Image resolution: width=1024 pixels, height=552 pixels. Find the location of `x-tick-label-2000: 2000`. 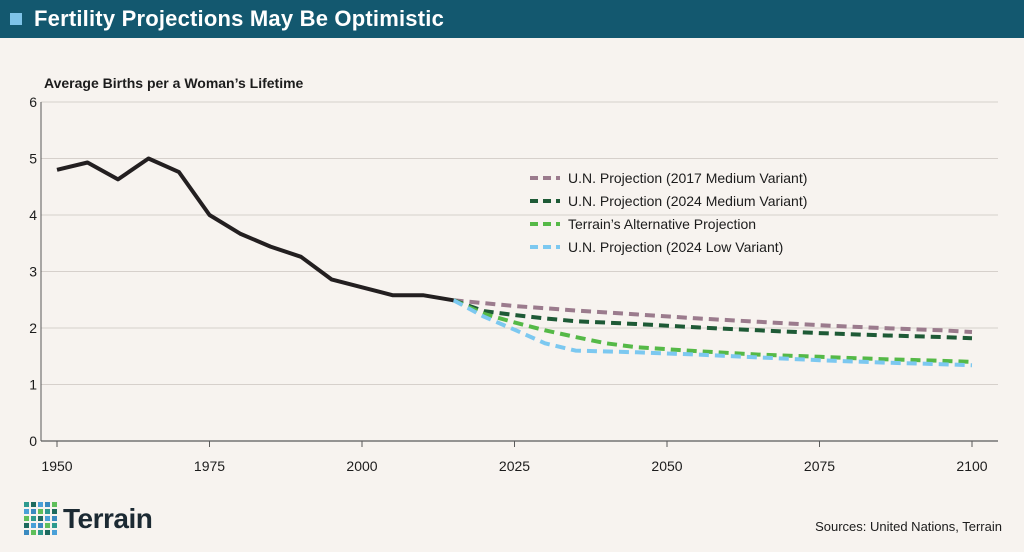

x-tick-label-2000: 2000 is located at coordinates (361, 466).